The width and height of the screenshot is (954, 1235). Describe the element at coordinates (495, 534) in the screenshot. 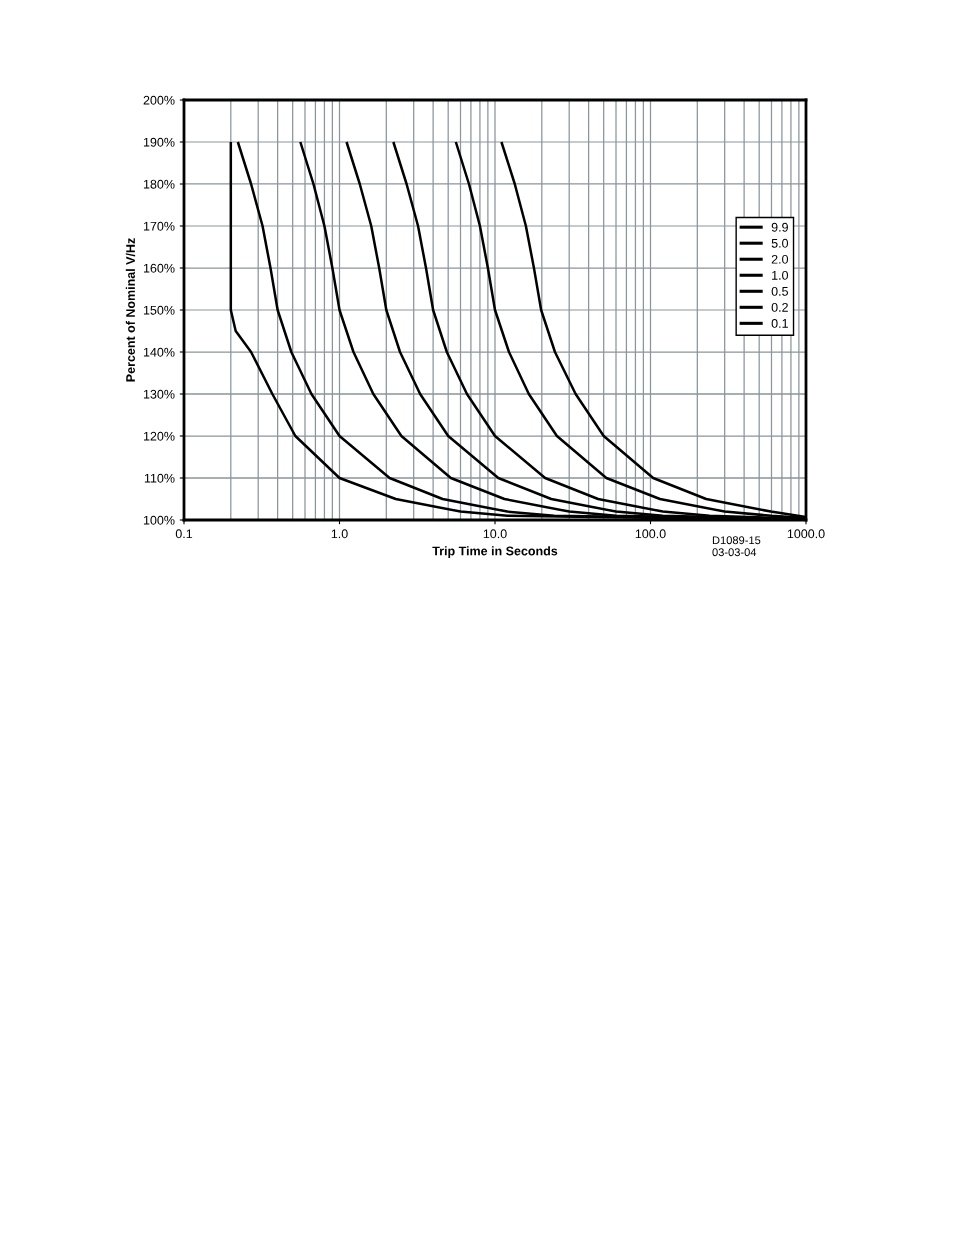

I see `x-tick-label: 10.0` at that location.